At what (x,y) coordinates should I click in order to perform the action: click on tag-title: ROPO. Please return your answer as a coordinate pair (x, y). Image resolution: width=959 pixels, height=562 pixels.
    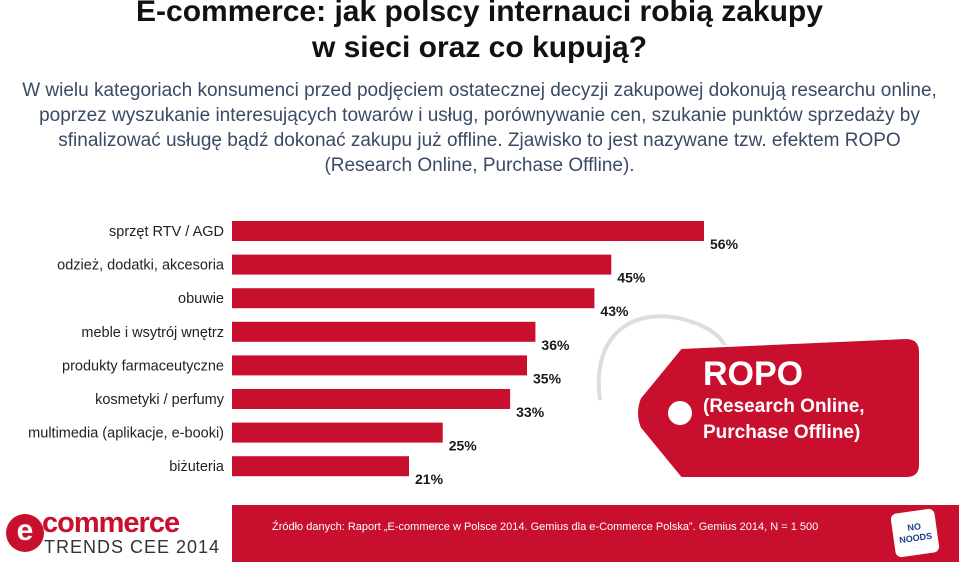
    Looking at the image, I should click on (753, 374).